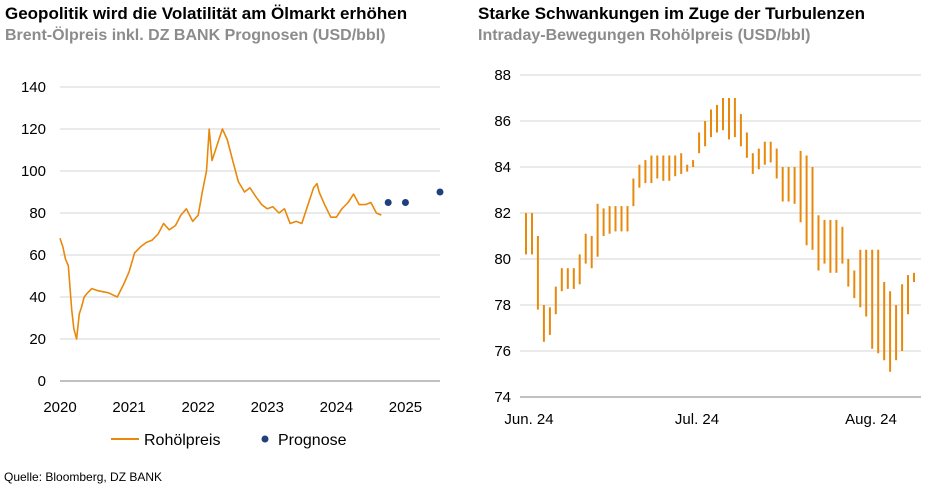 Image resolution: width=941 pixels, height=493 pixels. Describe the element at coordinates (37, 255) in the screenshot. I see `left-y-tick-label: 60` at that location.